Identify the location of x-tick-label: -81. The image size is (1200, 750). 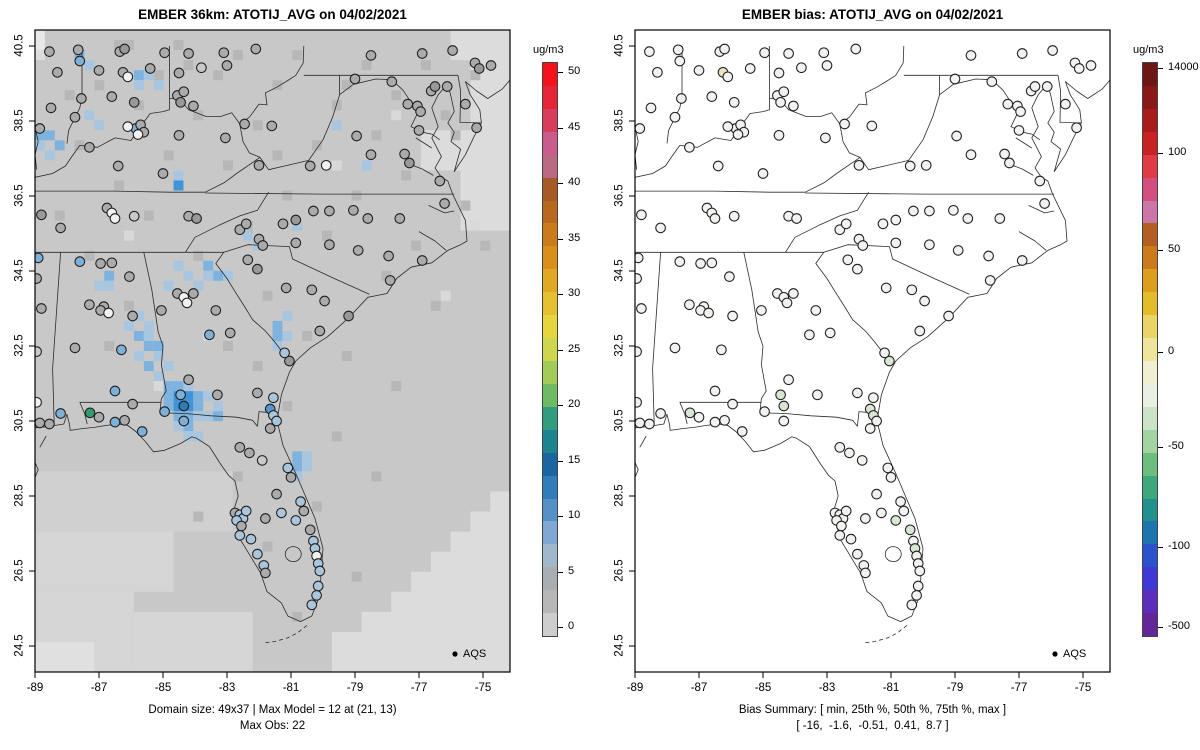
(291, 688).